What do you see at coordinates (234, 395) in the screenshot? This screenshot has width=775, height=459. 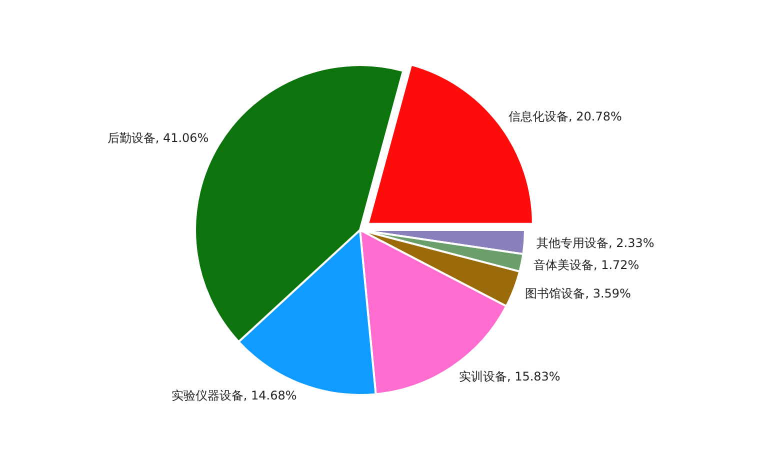 I see `slice-label: 实验仪器设备, 14.68%` at bounding box center [234, 395].